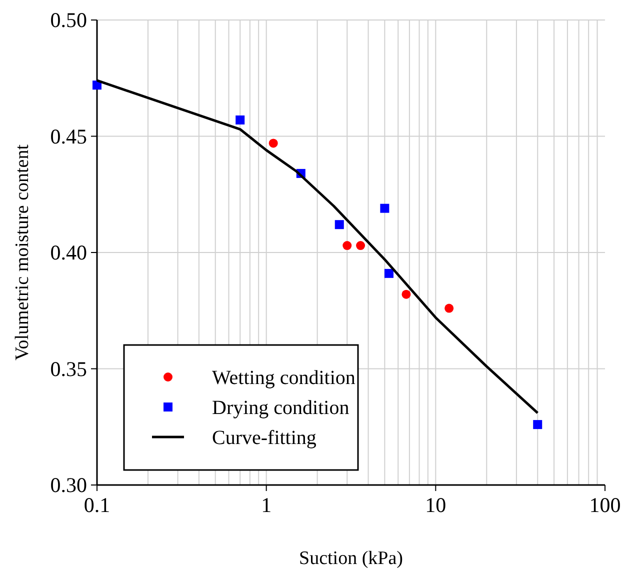  What do you see at coordinates (605, 505) in the screenshot?
I see `x-tick-label: 100` at bounding box center [605, 505].